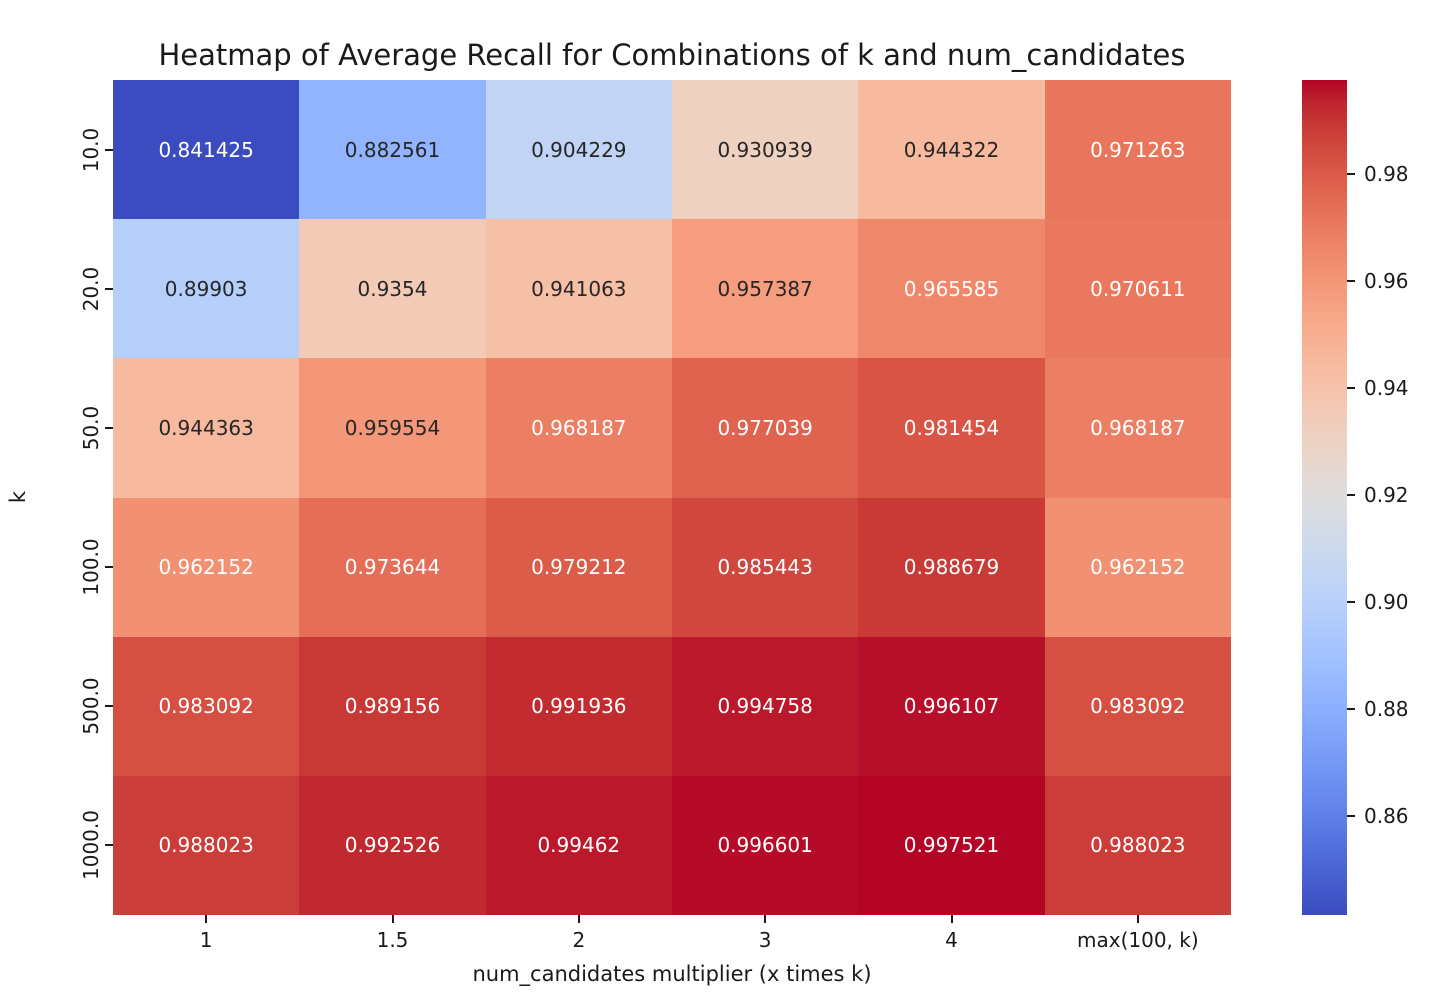  I want to click on x-tick-label: 3, so click(765, 940).